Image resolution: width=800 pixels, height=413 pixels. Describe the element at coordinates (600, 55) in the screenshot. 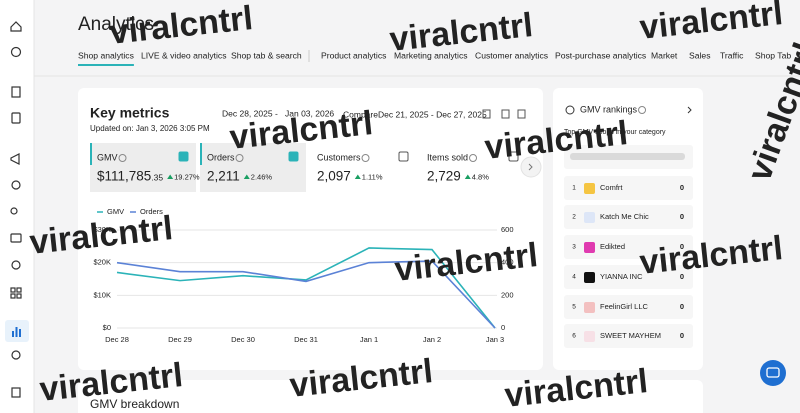

I see `tab: Post-purchase analytics` at that location.